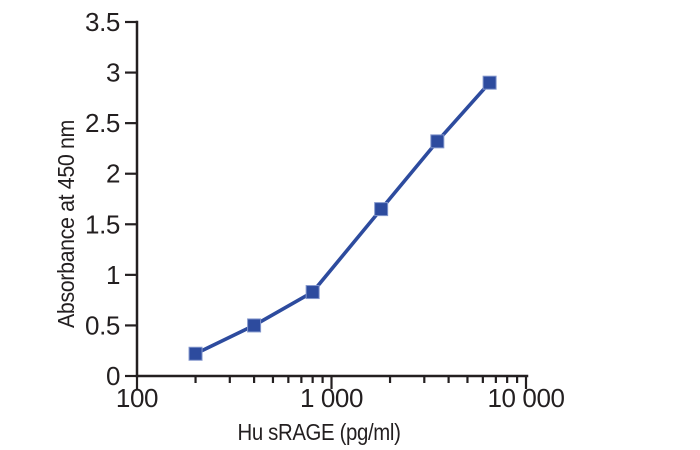  I want to click on y-axis-tick-label: 2, so click(113, 174).